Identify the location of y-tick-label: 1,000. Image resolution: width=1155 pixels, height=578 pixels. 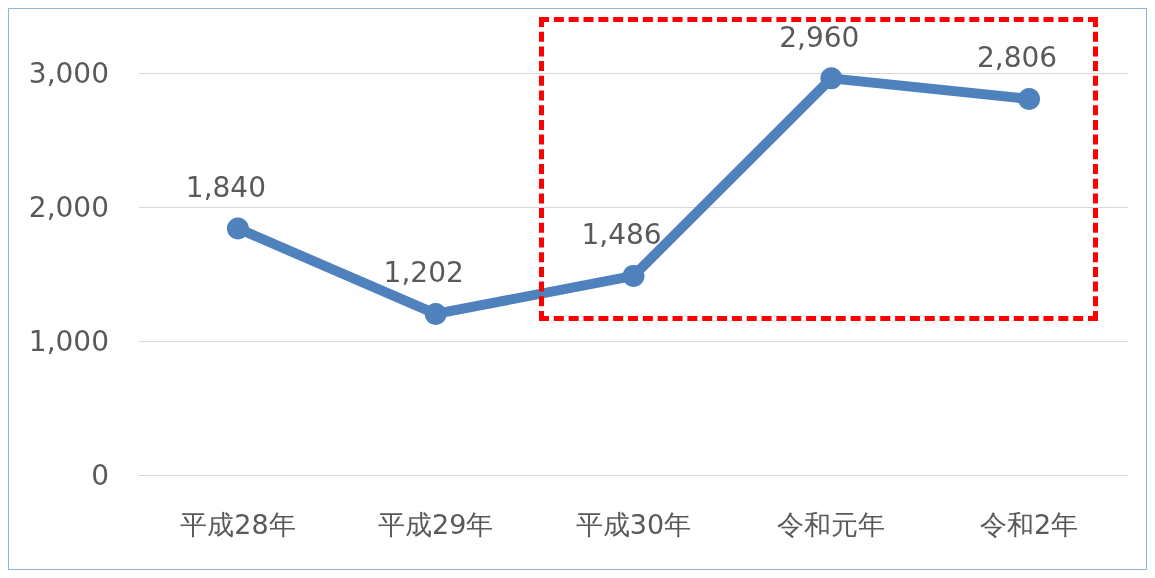
(68, 341).